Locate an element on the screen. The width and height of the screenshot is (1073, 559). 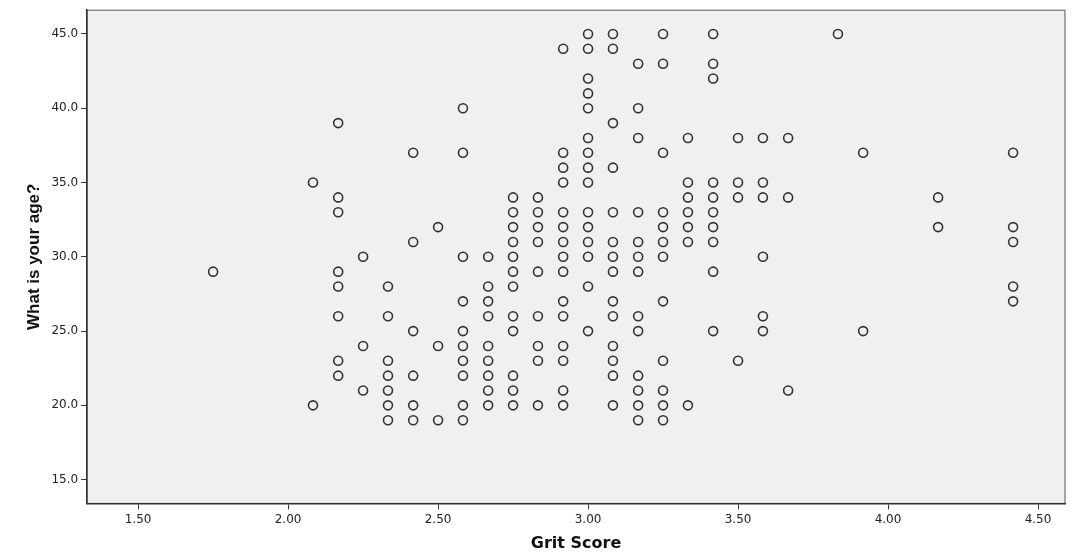
y-tick-label: 35.0 is located at coordinates (65, 181).